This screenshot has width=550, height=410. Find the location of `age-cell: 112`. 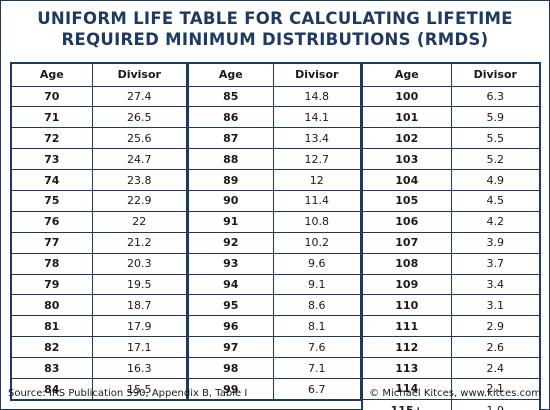

age-cell: 112 is located at coordinates (407, 347).